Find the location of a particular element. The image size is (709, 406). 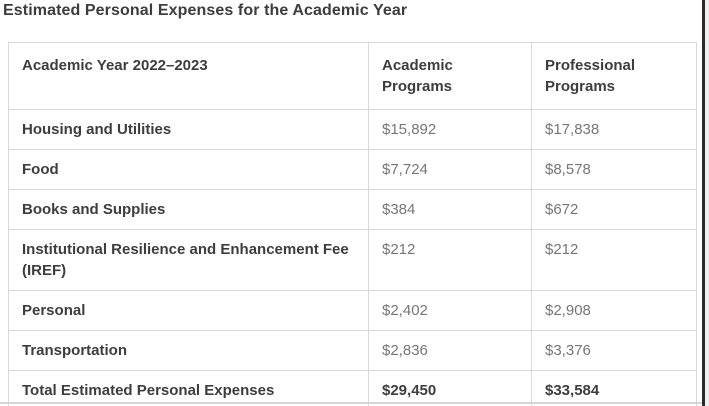

table-row: Personal $2,402 $2,908 is located at coordinates (352, 310).